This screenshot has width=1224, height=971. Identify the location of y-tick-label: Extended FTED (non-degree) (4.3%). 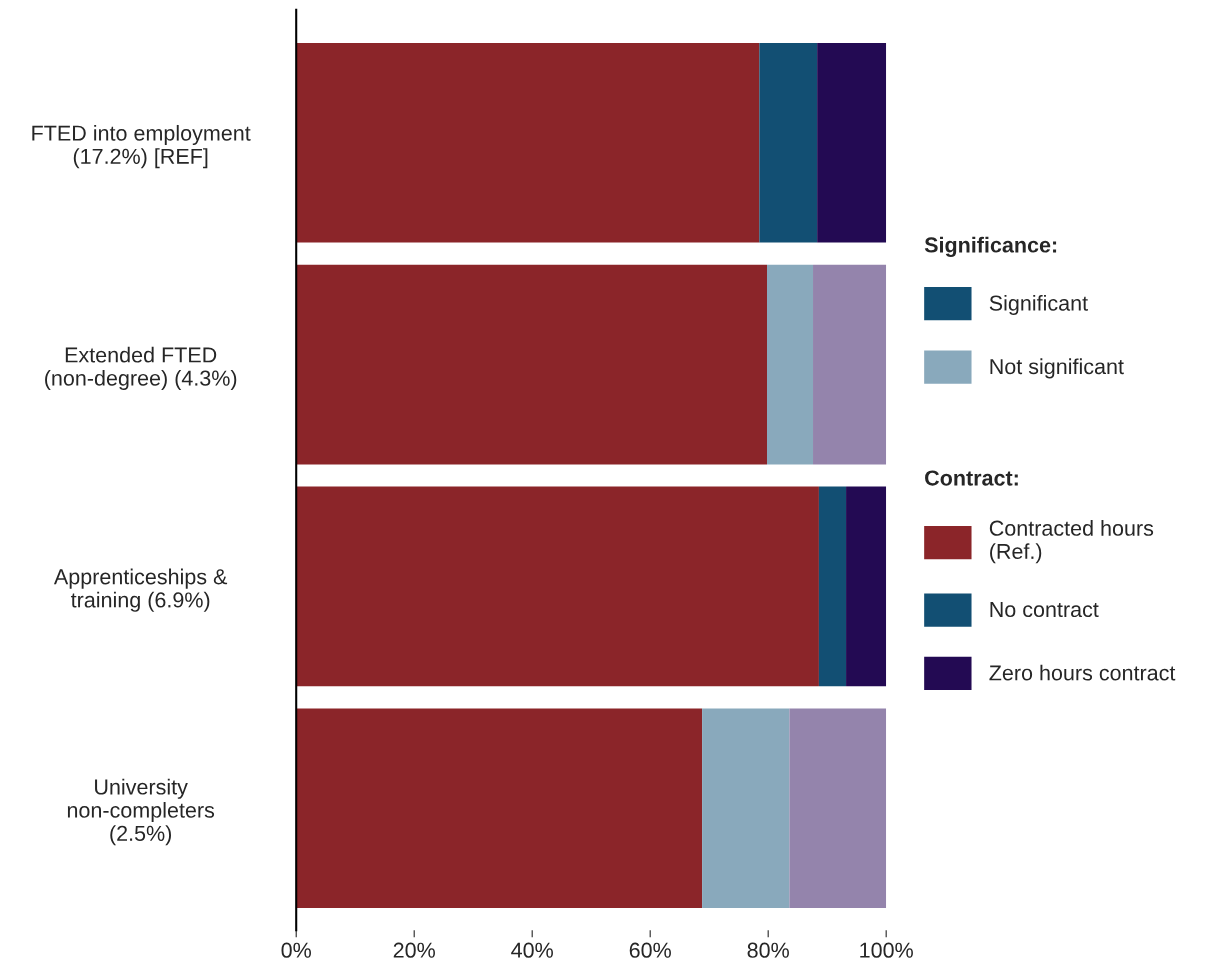
(141, 368).